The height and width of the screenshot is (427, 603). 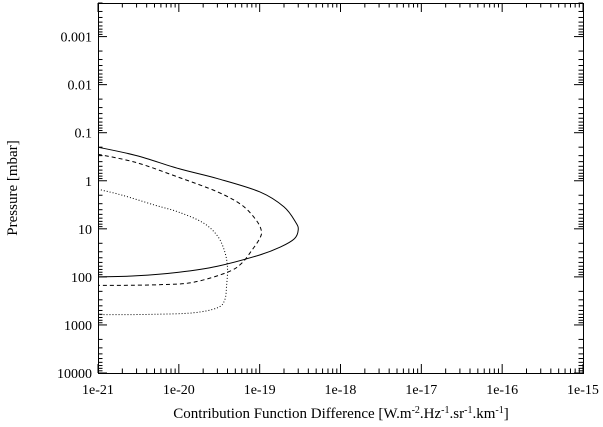 I want to click on series-line-solid, so click(x=198, y=212).